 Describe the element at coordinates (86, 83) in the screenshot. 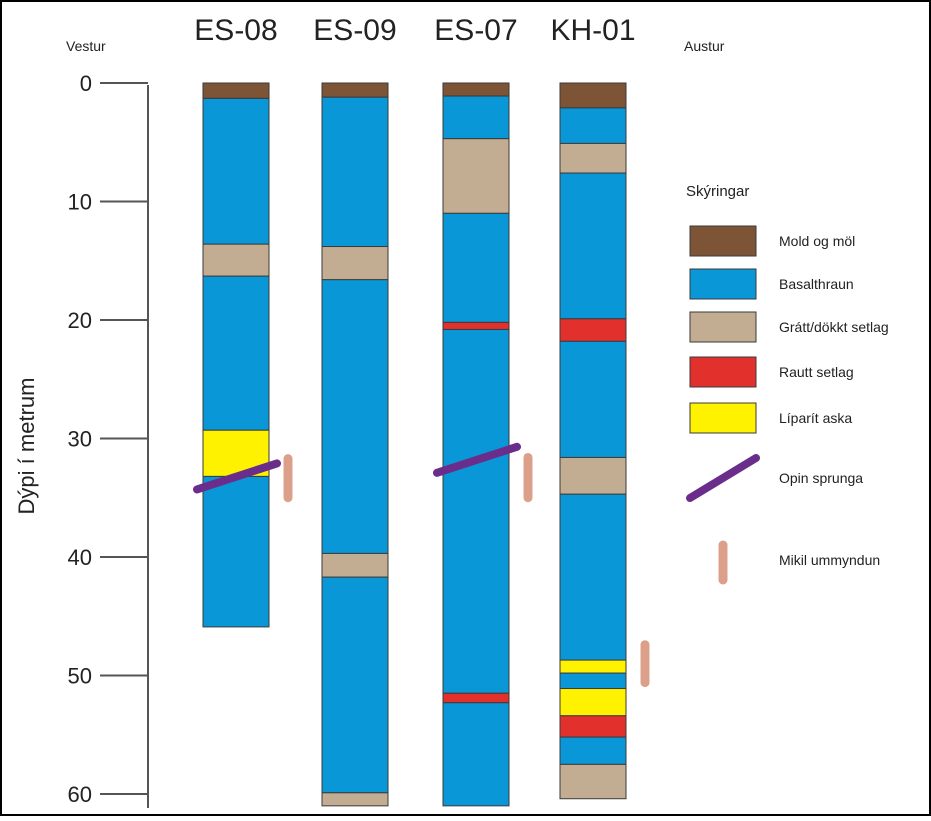

I see `depth-tick-label: 0` at that location.